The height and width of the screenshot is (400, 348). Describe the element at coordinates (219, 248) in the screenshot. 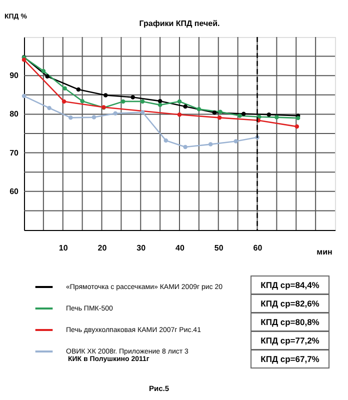

I see `x-tick-label: 50` at that location.